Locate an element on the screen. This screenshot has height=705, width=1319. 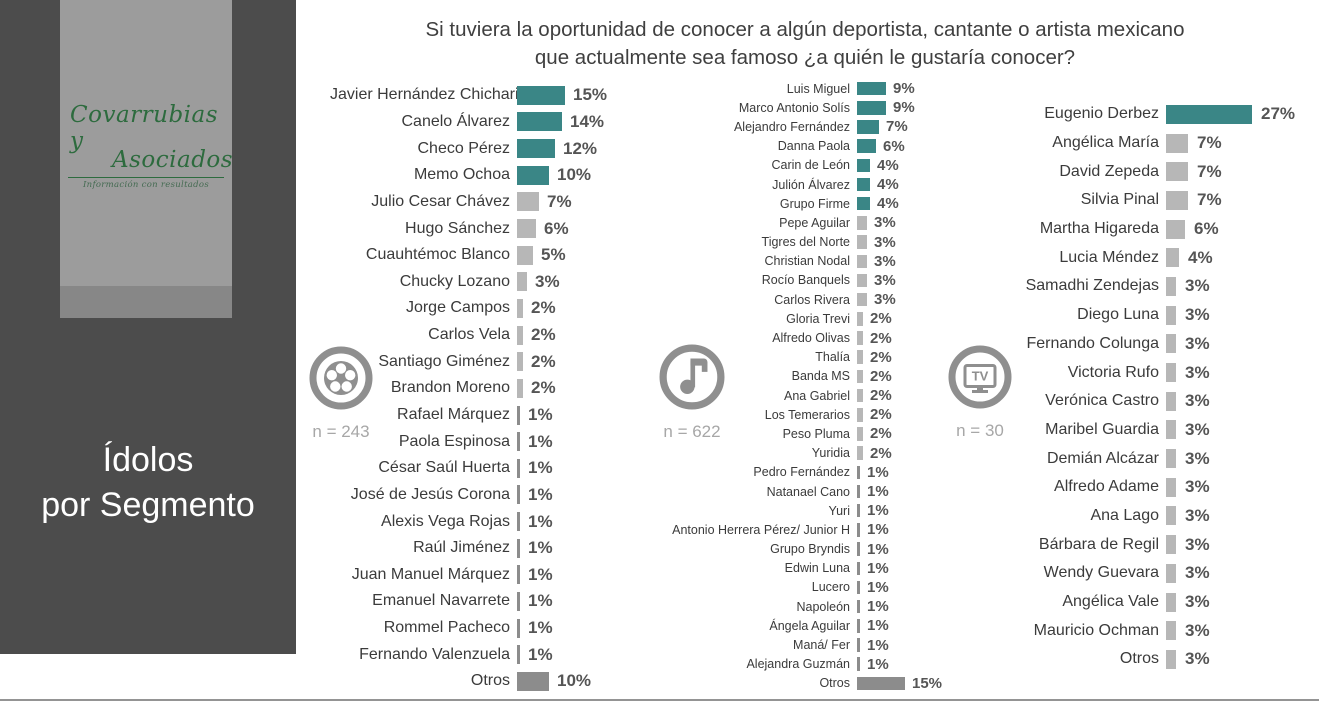
chart-row: Alejandro Fernández 7% is located at coordinates (800, 126).